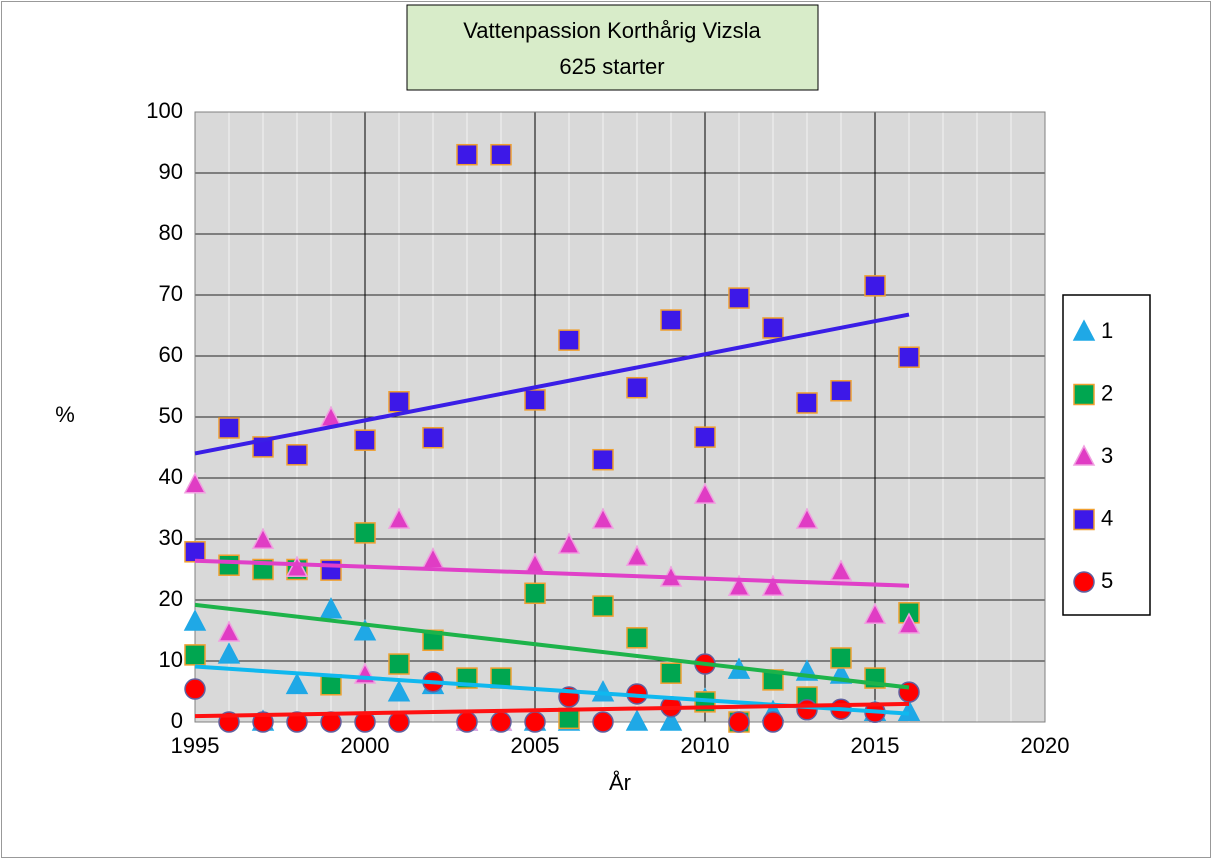  I want to click on legend-label: 5, so click(1107, 580).